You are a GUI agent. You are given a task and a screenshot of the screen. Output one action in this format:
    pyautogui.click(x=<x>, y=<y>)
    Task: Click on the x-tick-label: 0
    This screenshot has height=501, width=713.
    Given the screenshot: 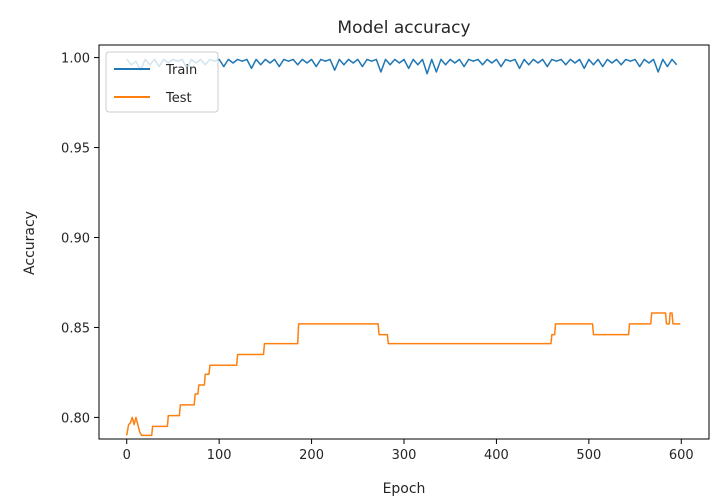 What is the action you would take?
    pyautogui.click(x=127, y=455)
    